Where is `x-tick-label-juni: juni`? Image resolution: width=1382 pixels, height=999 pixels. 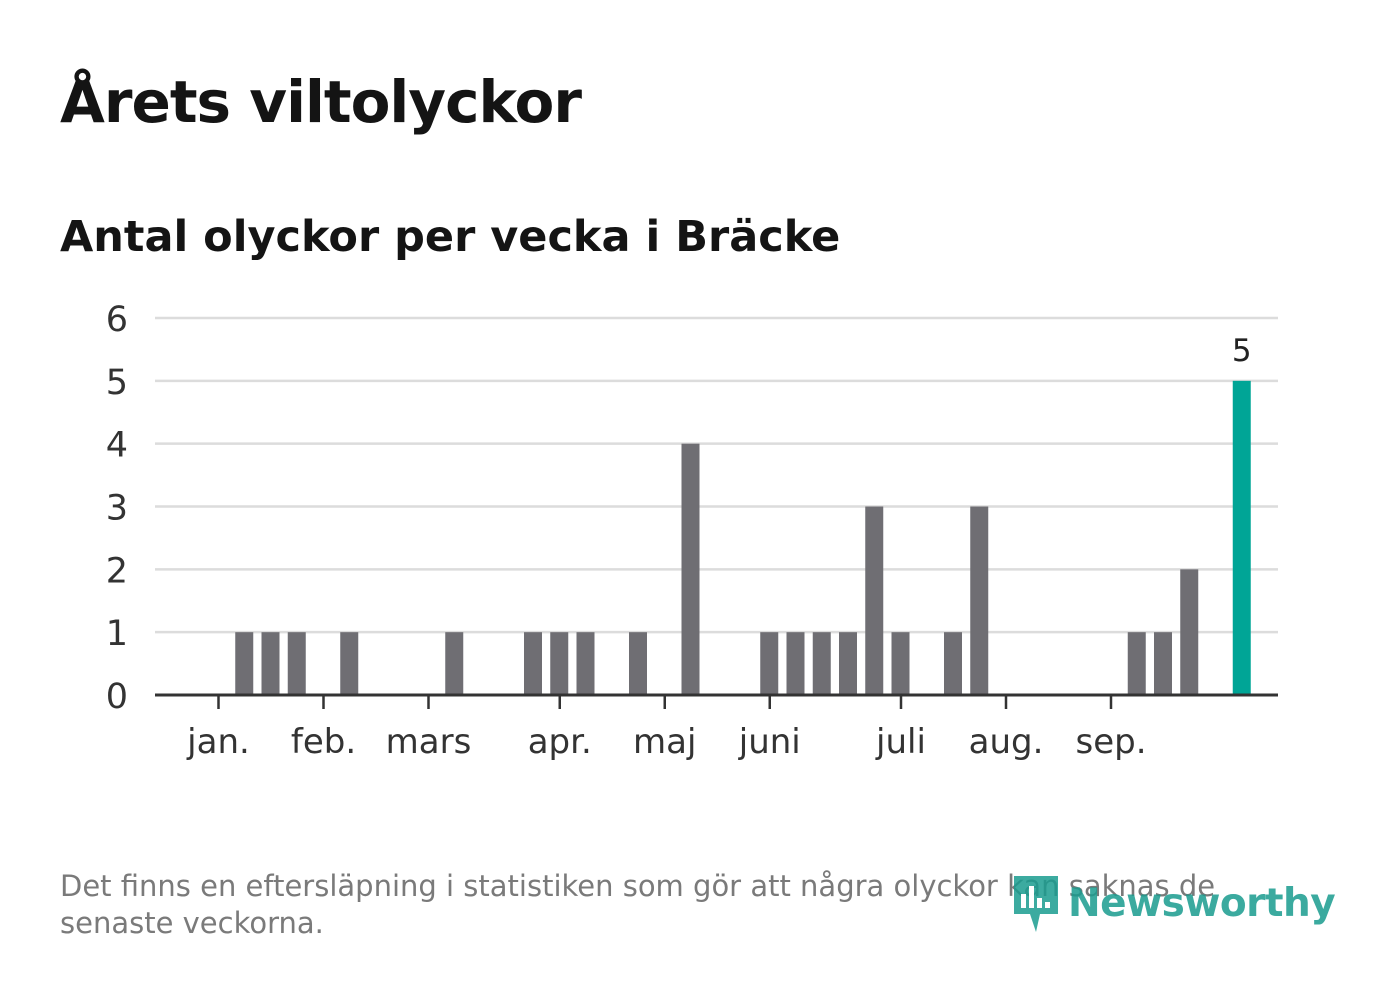
x-tick-label-juni: juni is located at coordinates (769, 742).